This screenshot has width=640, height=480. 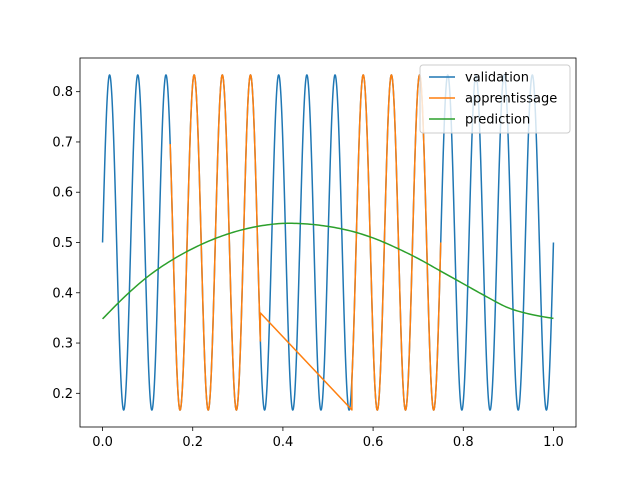 I want to click on x-tick-label: 0.6, so click(x=373, y=442).